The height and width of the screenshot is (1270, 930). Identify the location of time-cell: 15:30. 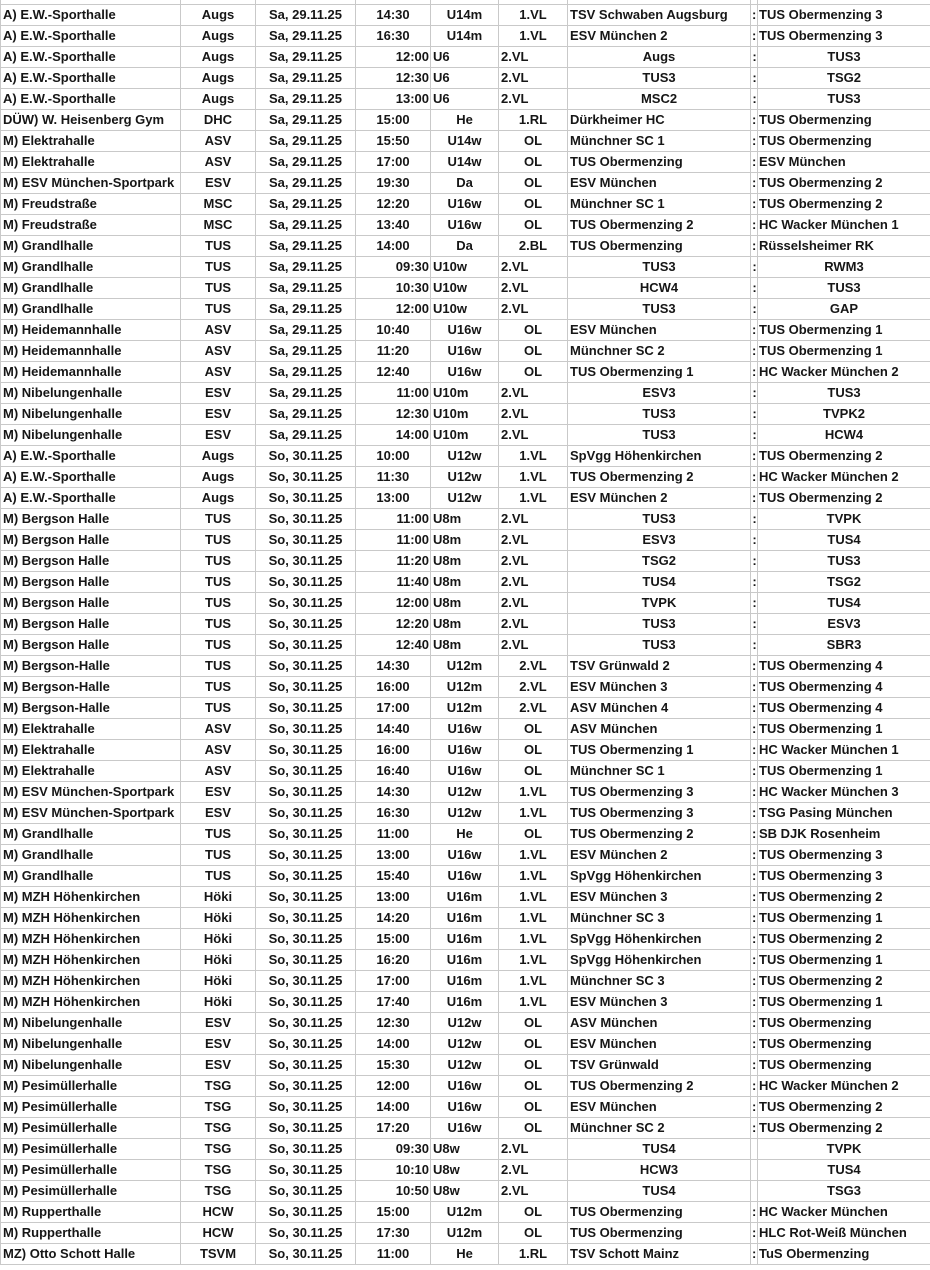
(393, 1065).